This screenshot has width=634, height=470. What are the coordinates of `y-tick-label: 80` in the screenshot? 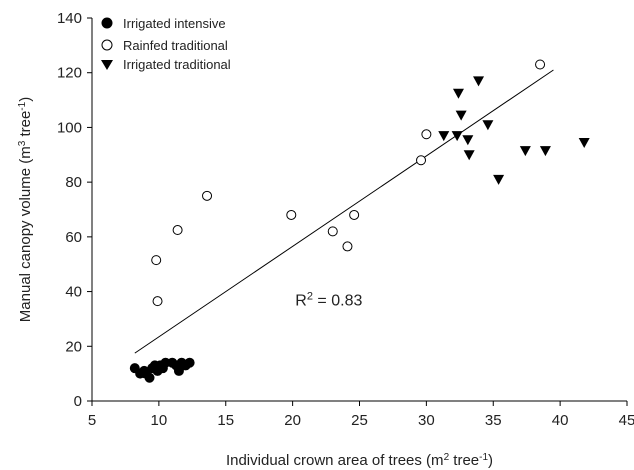 It's located at (73, 182).